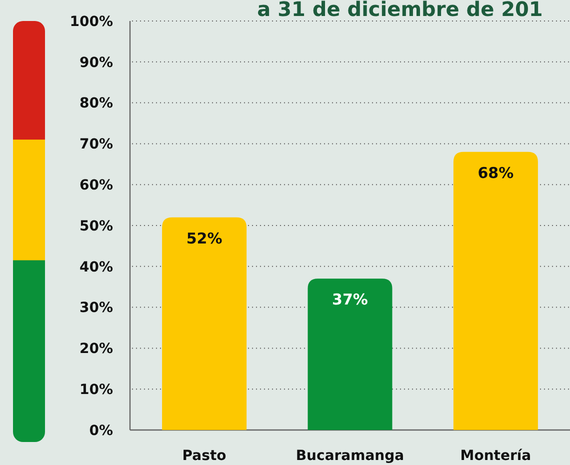 Image resolution: width=570 pixels, height=465 pixels. Describe the element at coordinates (496, 456) in the screenshot. I see `x-tick-label: Montería` at that location.